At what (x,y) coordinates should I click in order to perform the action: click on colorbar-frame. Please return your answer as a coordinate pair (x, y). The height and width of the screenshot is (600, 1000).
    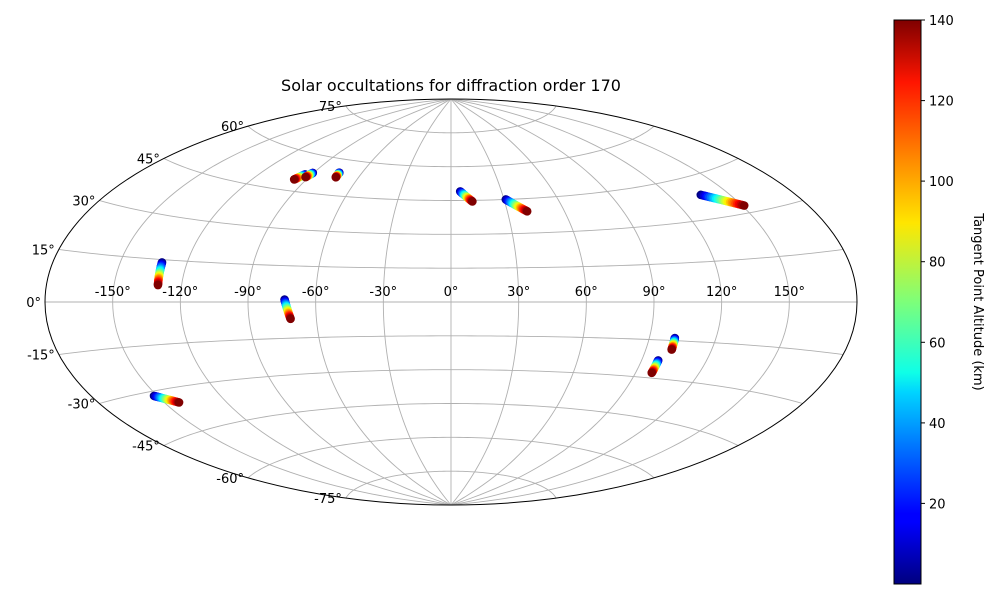
    Looking at the image, I should click on (907, 302).